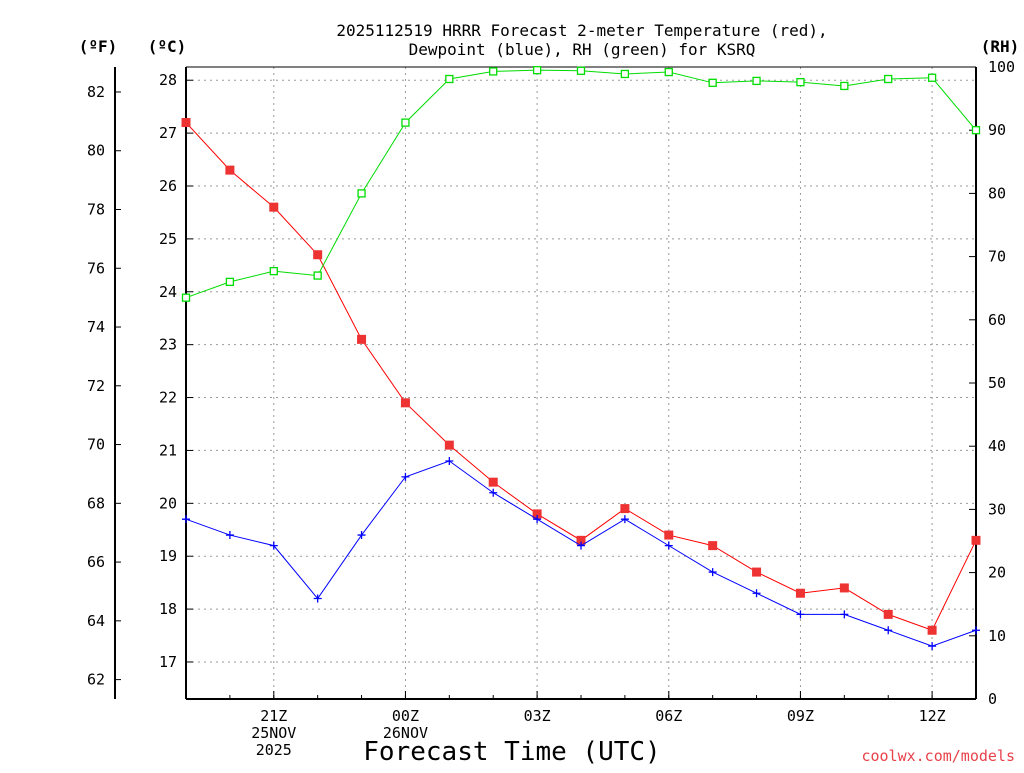 This screenshot has width=1024, height=773. What do you see at coordinates (96, 327) in the screenshot?
I see `fahrenheit-tick-label: 74` at bounding box center [96, 327].